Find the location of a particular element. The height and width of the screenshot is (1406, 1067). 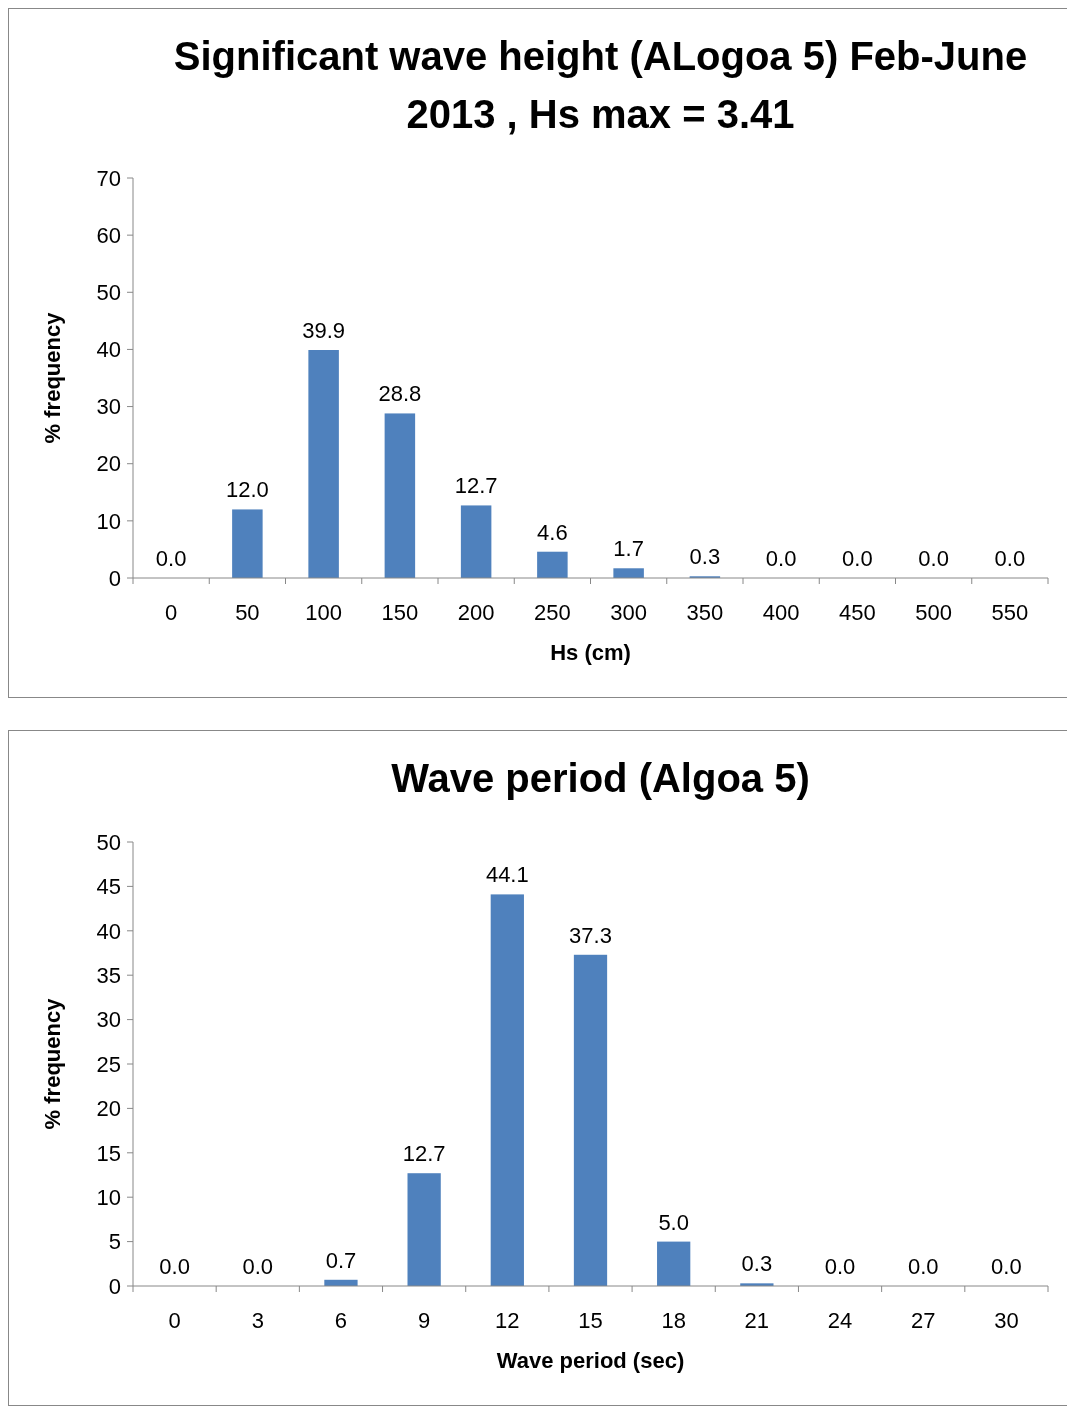

data-label: 12.0 is located at coordinates (247, 490).